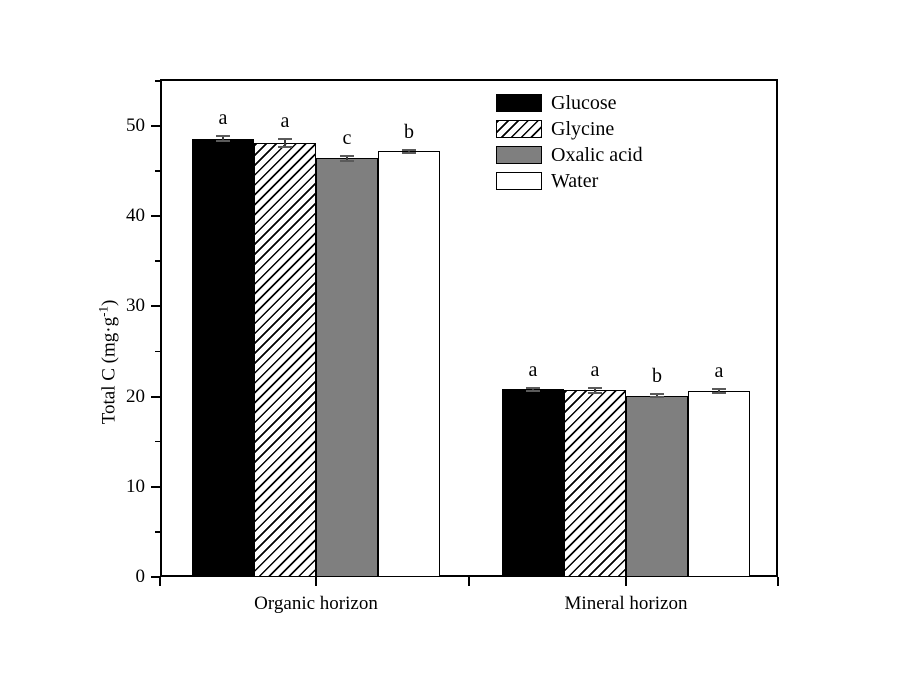 This screenshot has width=905, height=693. What do you see at coordinates (626, 603) in the screenshot?
I see `x-axis-category-label: Mineral horizon` at bounding box center [626, 603].